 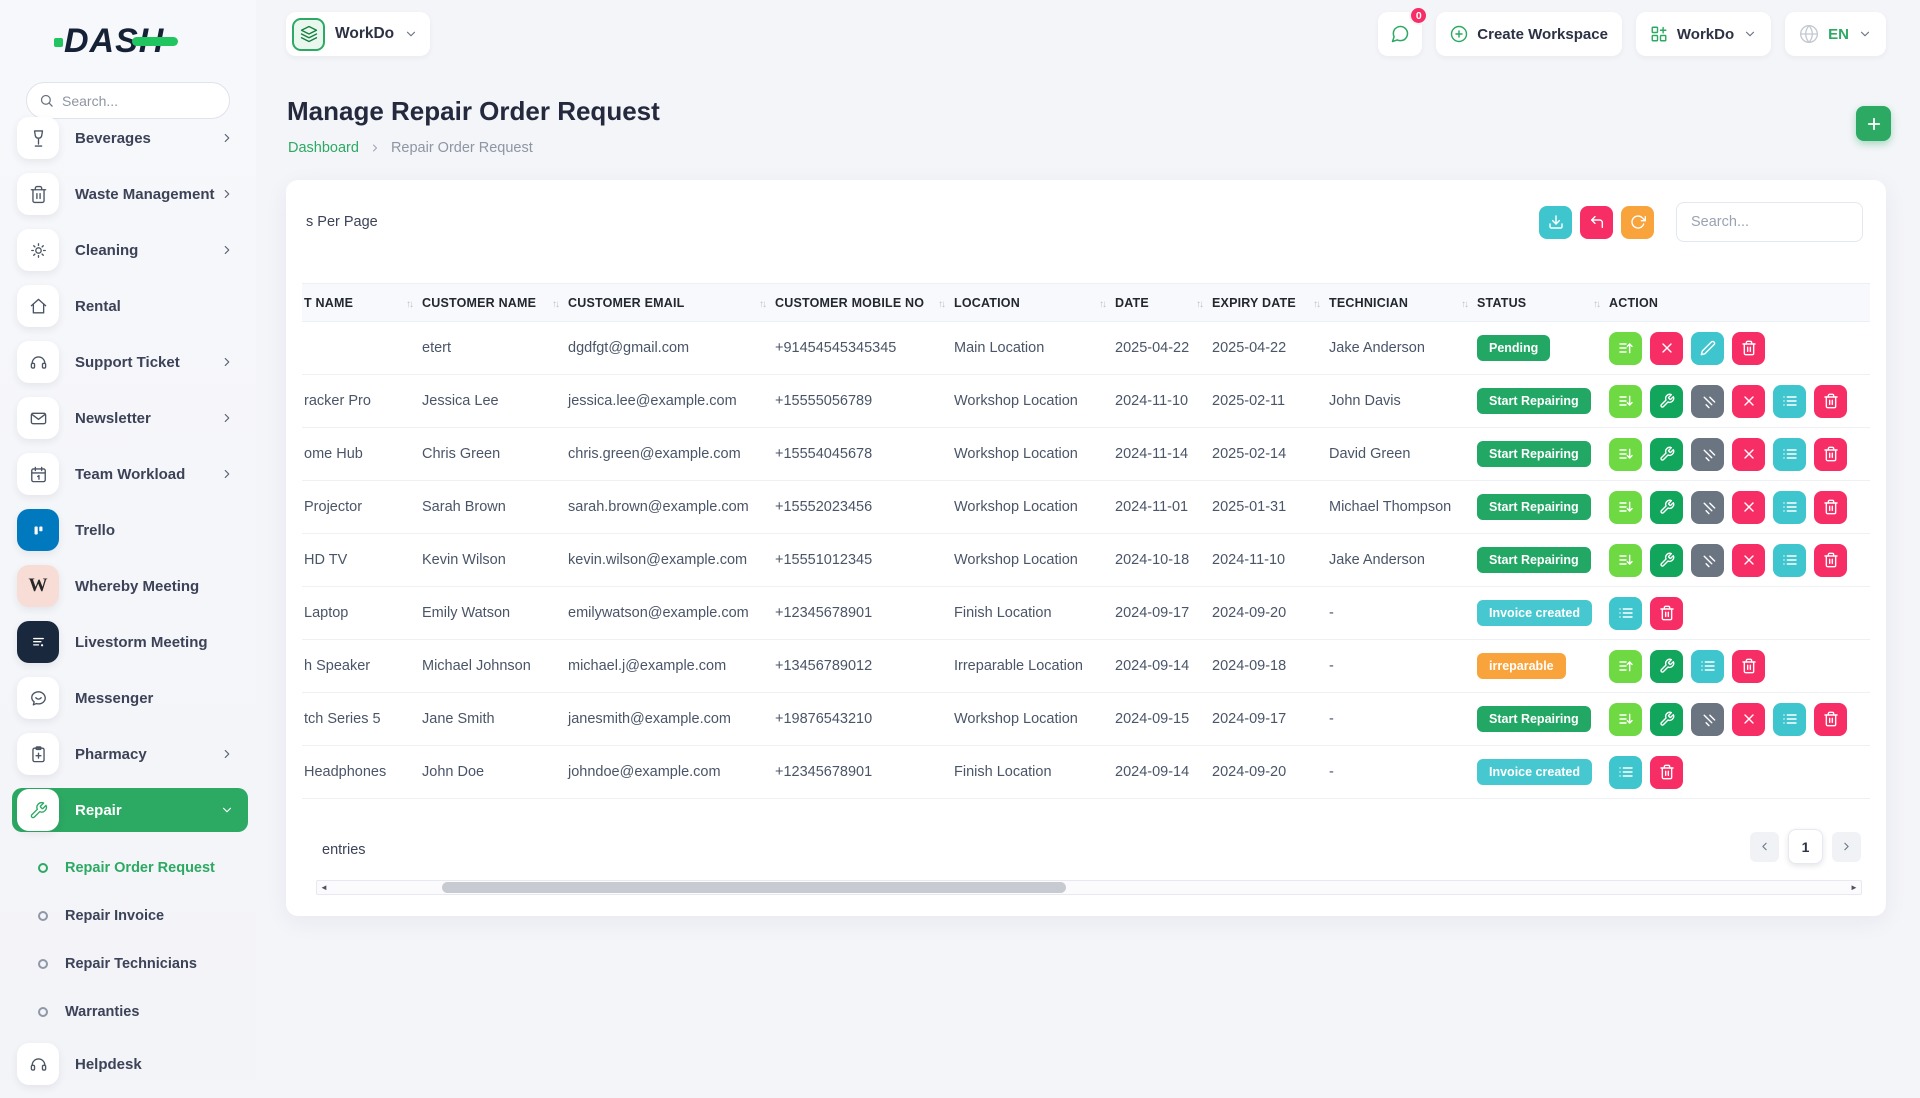 What do you see at coordinates (1596, 222) in the screenshot?
I see `undo-button` at bounding box center [1596, 222].